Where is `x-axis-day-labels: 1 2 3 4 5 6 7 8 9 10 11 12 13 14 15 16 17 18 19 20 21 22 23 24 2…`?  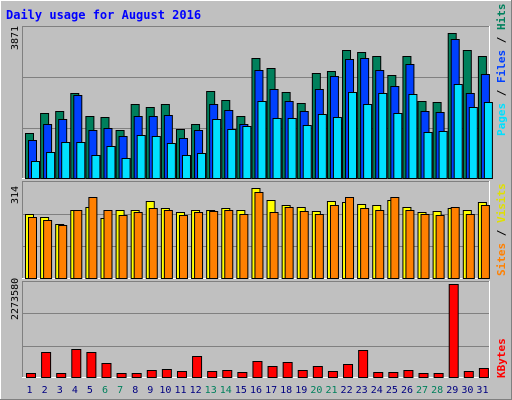 x-axis-day-labels: 1 2 3 4 5 6 7 8 9 10 11 12 13 14 15 16 17 18 19 20 21 22 23 24 2… is located at coordinates (258, 390).